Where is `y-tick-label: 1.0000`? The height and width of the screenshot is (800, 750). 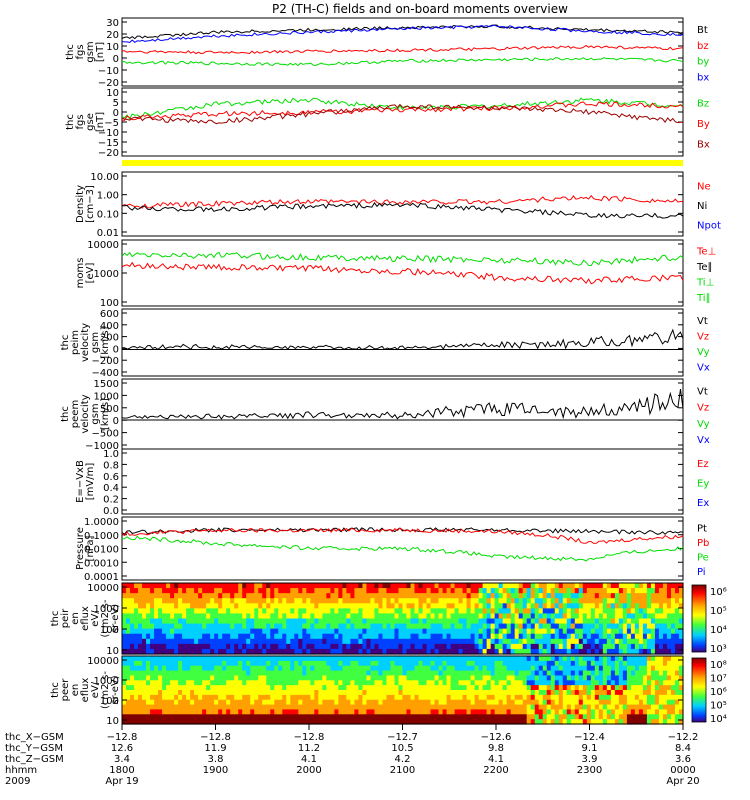 y-tick-label: 1.0000 is located at coordinates (101, 522).